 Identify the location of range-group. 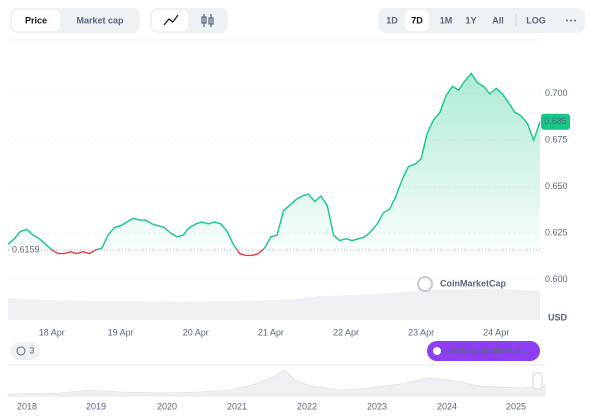
(481, 20).